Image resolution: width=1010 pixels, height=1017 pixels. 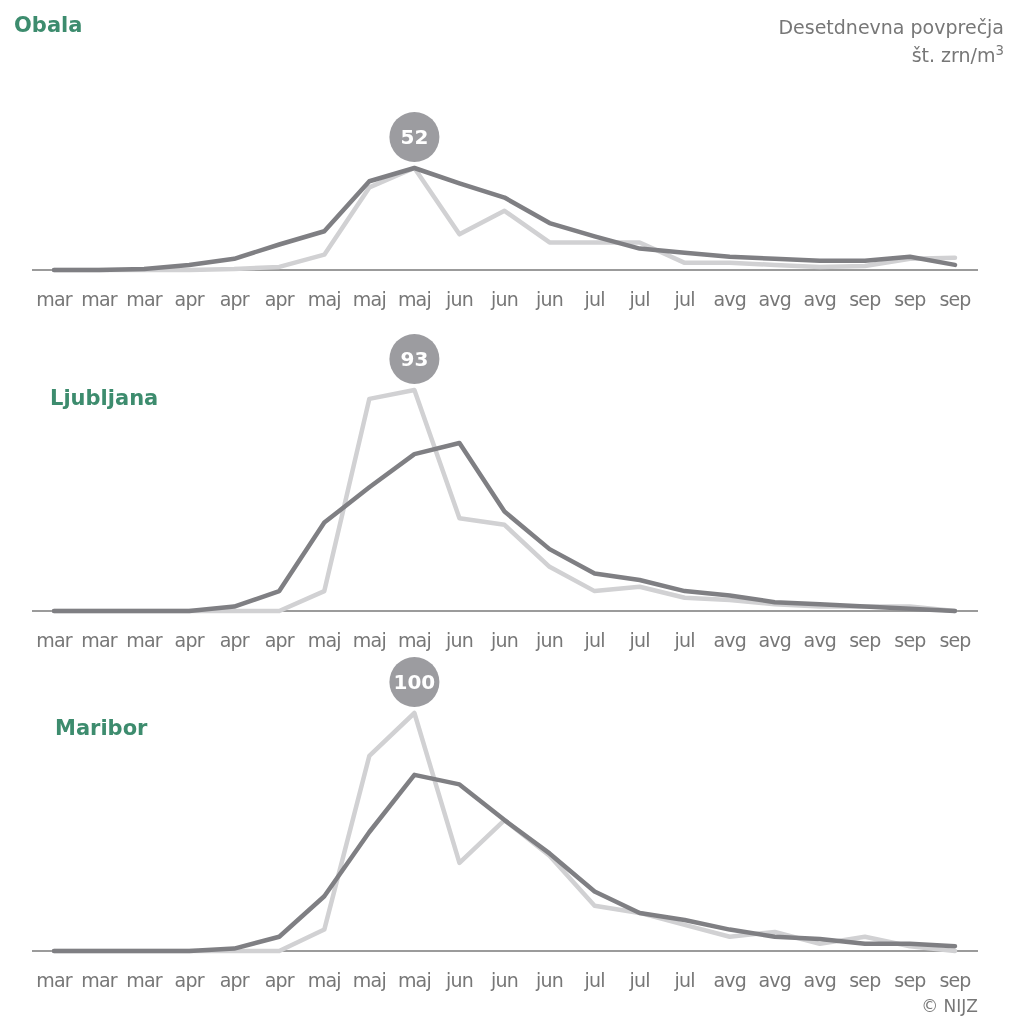 What do you see at coordinates (414, 359) in the screenshot?
I see `annotation: 93` at bounding box center [414, 359].